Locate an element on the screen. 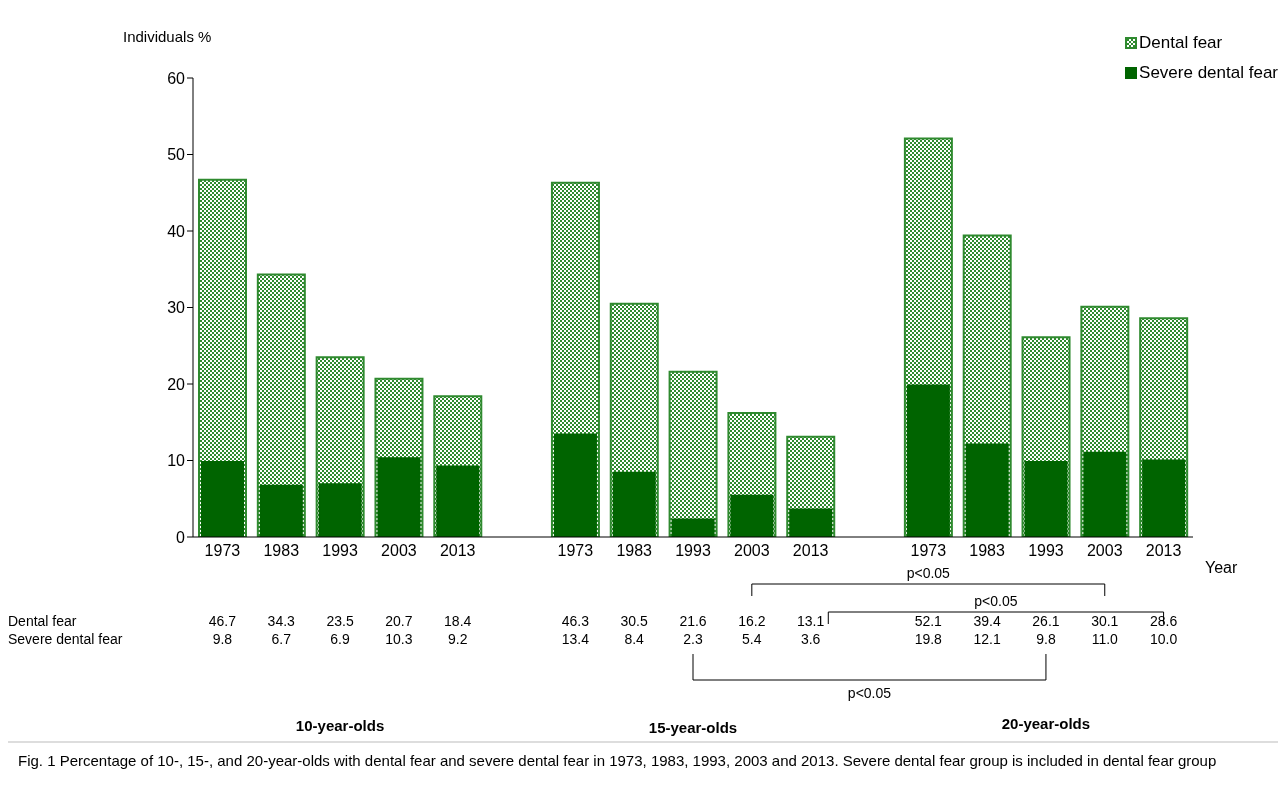 The height and width of the screenshot is (797, 1287). data-label: 11.0 is located at coordinates (1105, 639).